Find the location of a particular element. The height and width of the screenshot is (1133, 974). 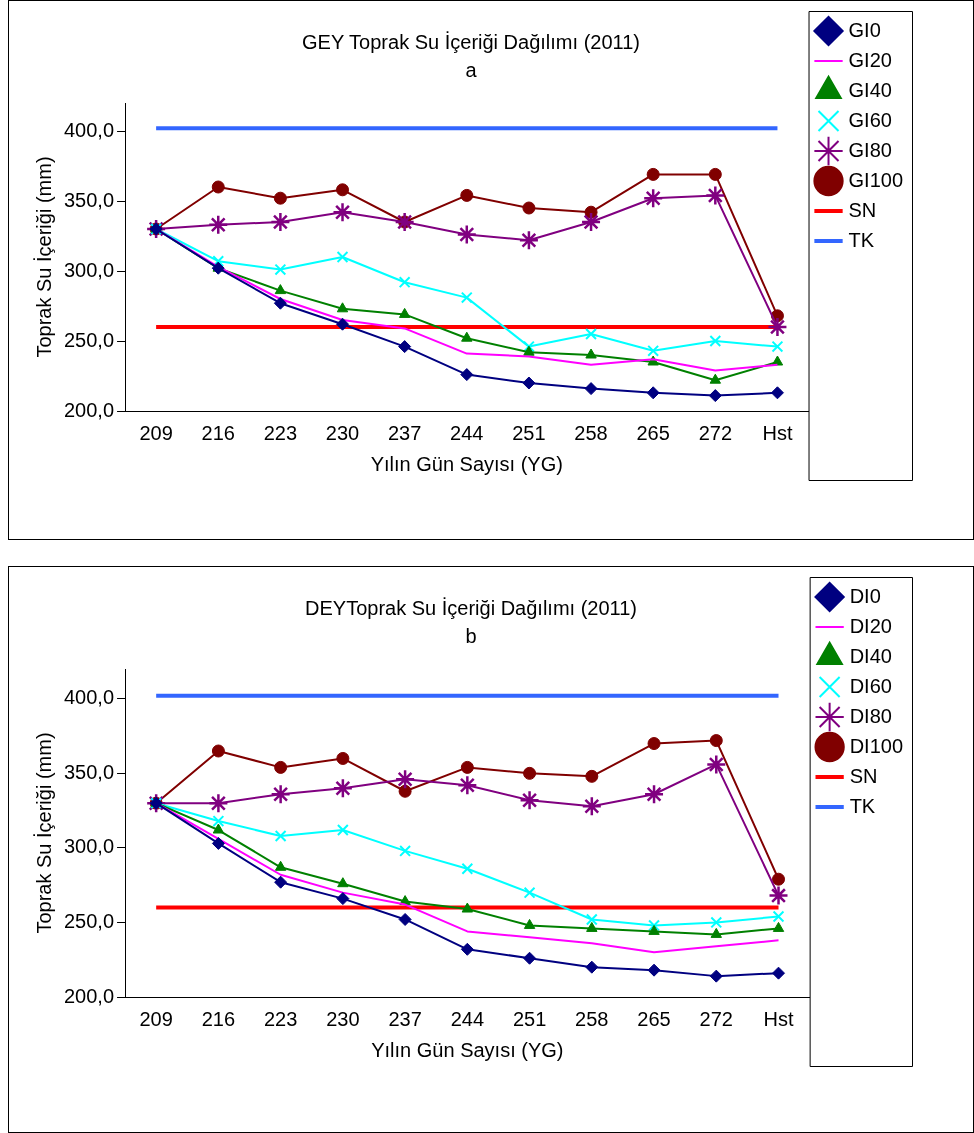

legend-label: DI80 is located at coordinates (870, 715).